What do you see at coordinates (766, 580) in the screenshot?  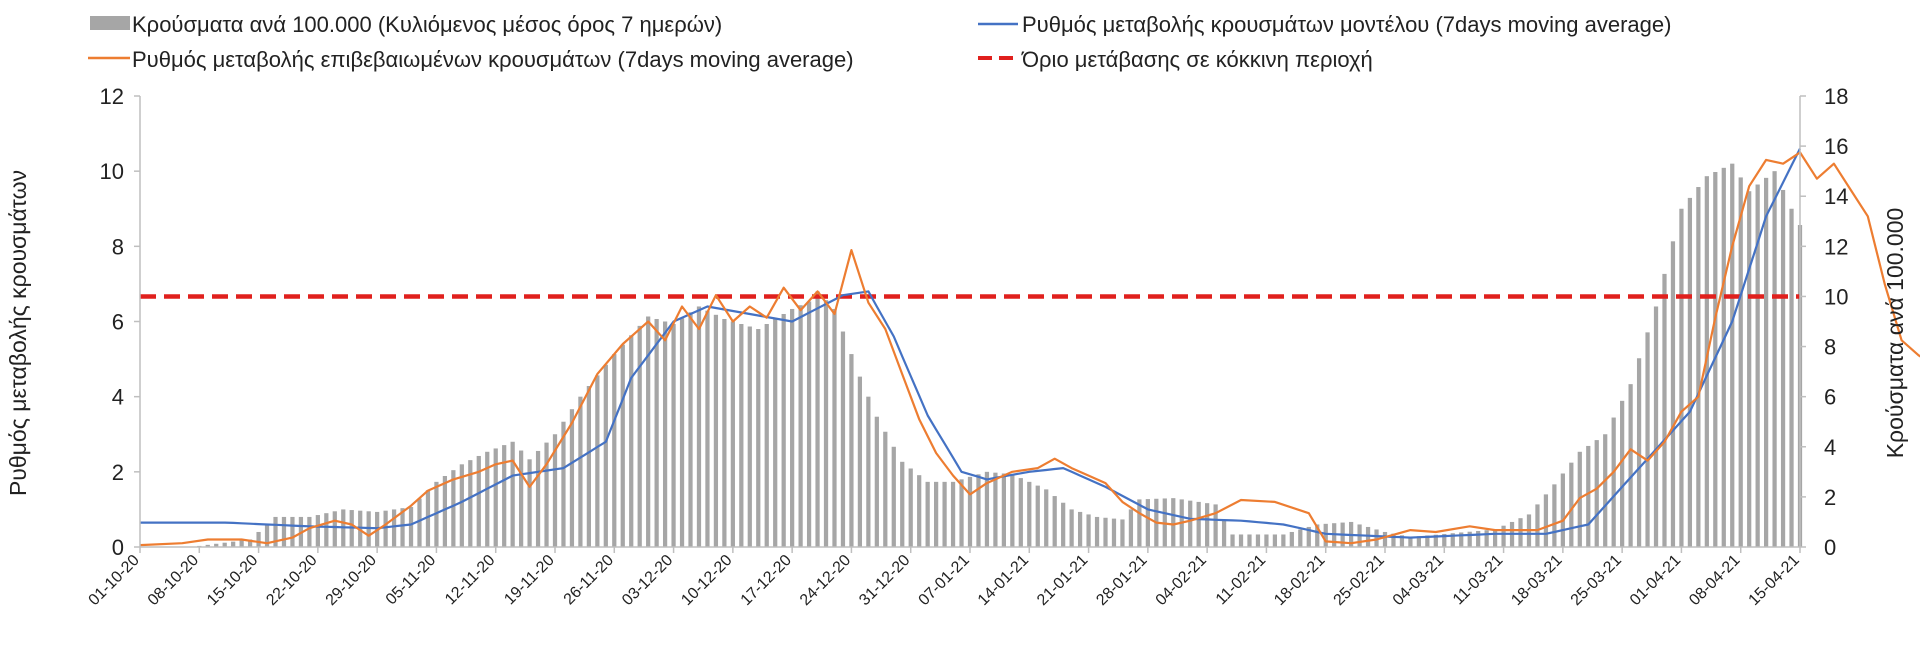 I see `x-tick-label: 17-12-20` at bounding box center [766, 580].